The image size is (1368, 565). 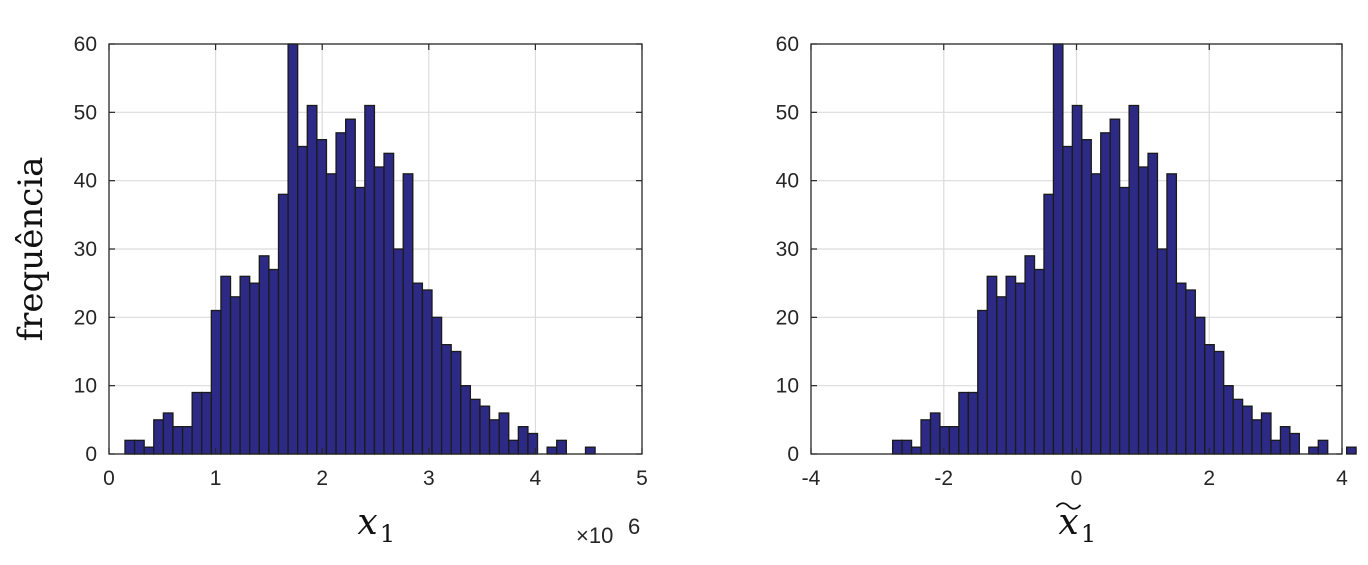 What do you see at coordinates (91, 454) in the screenshot?
I see `y-tick-label: 0` at bounding box center [91, 454].